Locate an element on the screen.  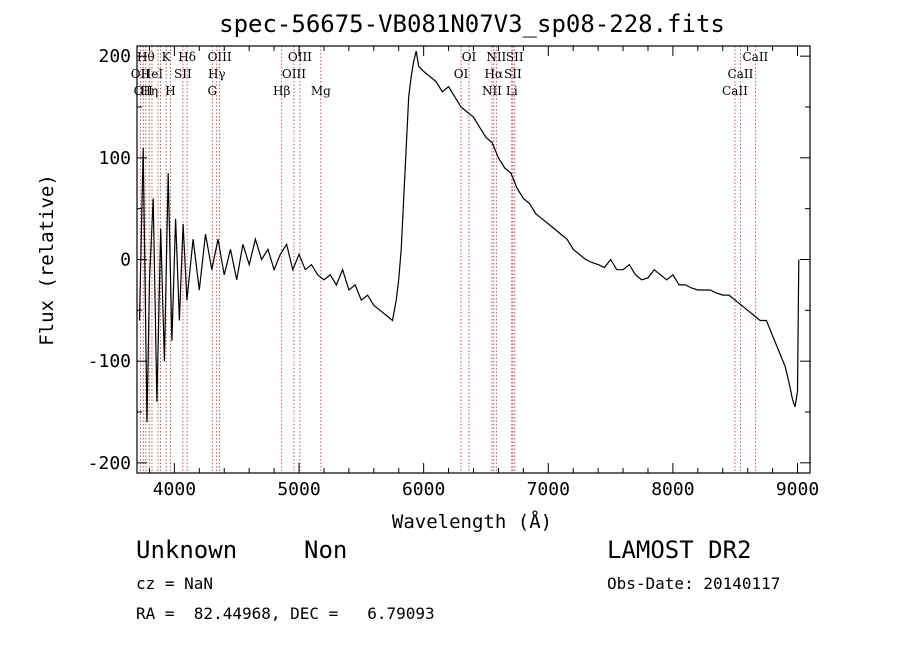
y-axis-label: Flux (relative) is located at coordinates (47, 260).